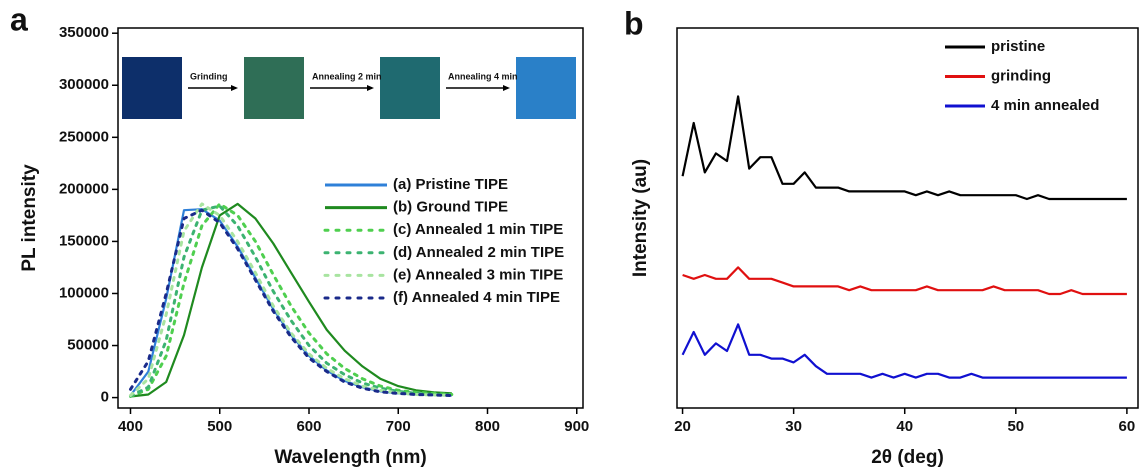 Image resolution: width=1141 pixels, height=471 pixels. What do you see at coordinates (487, 426) in the screenshot?
I see `x-tick-label: 800` at bounding box center [487, 426].